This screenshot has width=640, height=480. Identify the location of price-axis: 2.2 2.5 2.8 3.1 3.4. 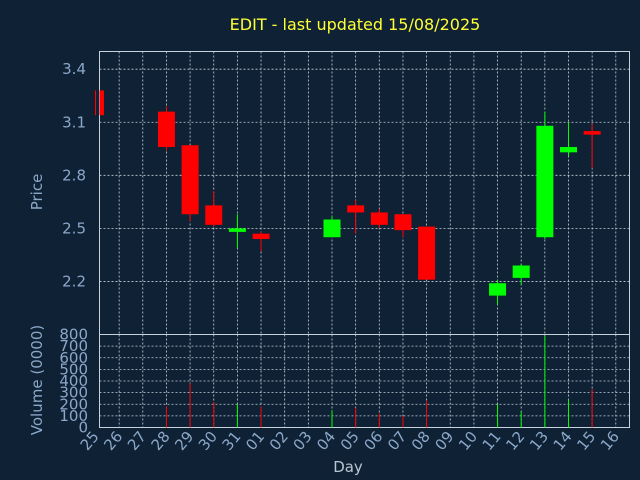
(74, 175).